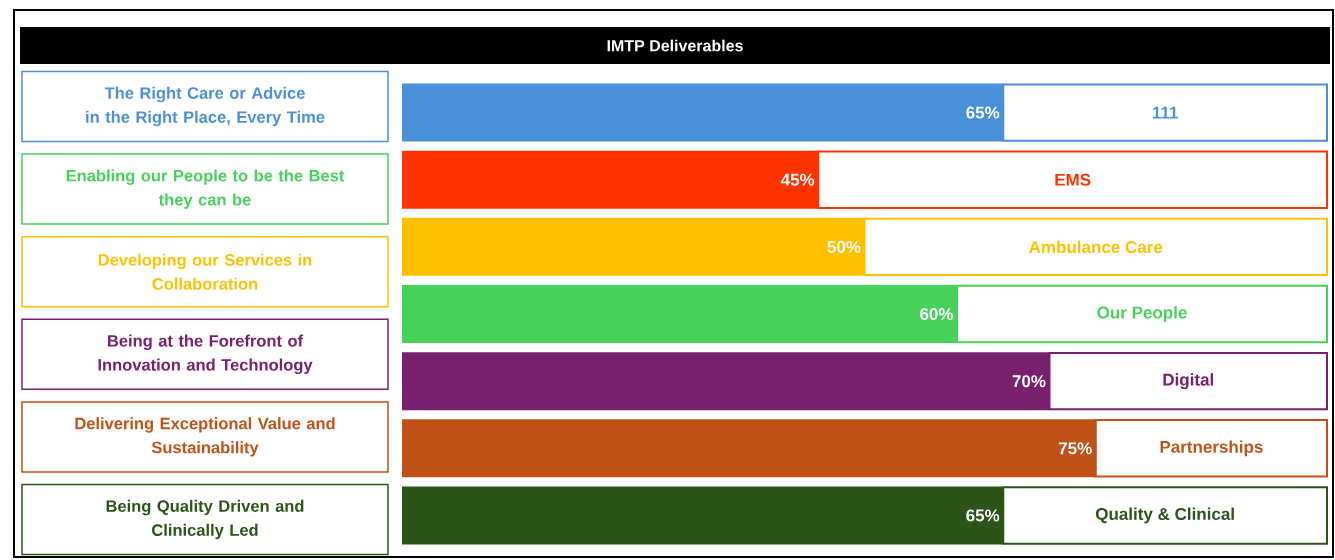 This screenshot has width=1335, height=560. What do you see at coordinates (1188, 381) in the screenshot?
I see `y-tick-label: Digital` at bounding box center [1188, 381].